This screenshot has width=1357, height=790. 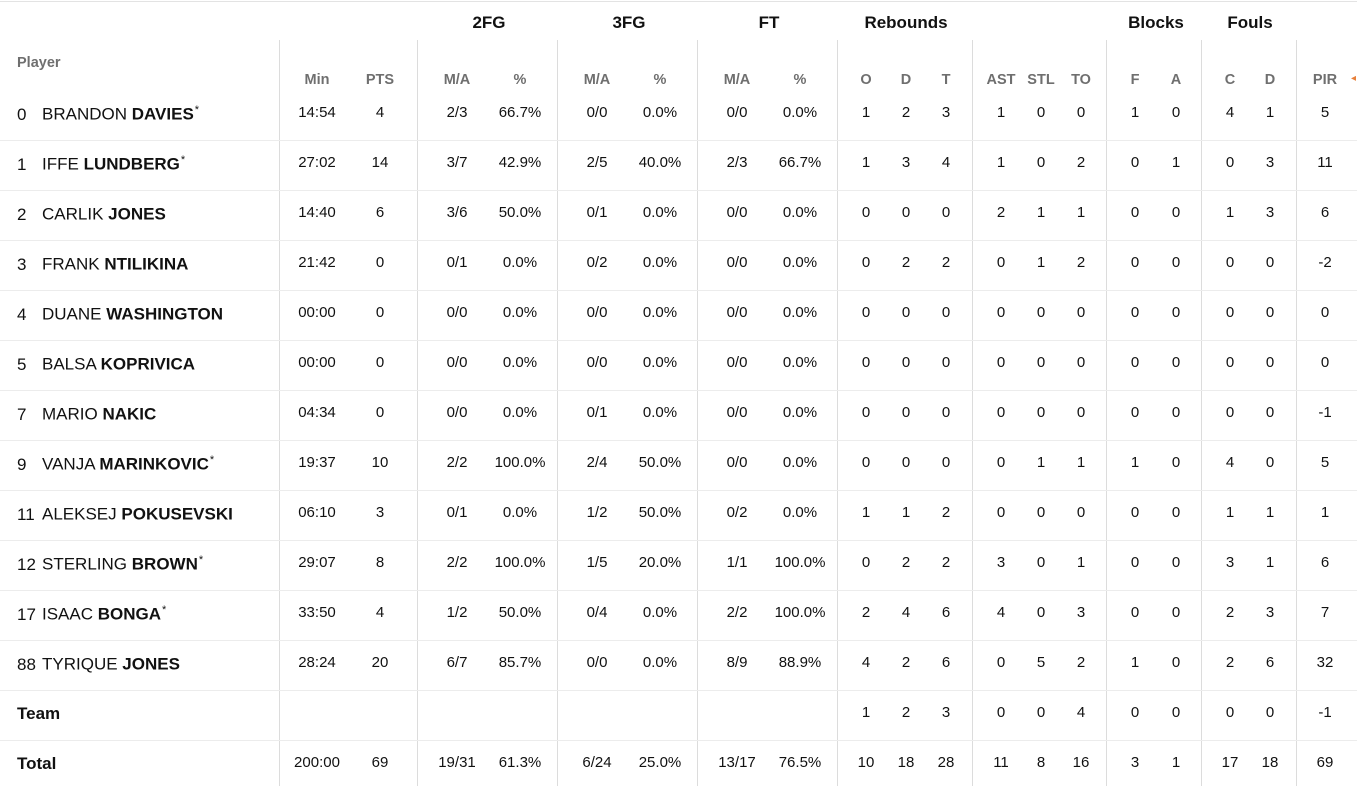 What do you see at coordinates (104, 214) in the screenshot?
I see `player-name-link: CARLIK JONES` at bounding box center [104, 214].